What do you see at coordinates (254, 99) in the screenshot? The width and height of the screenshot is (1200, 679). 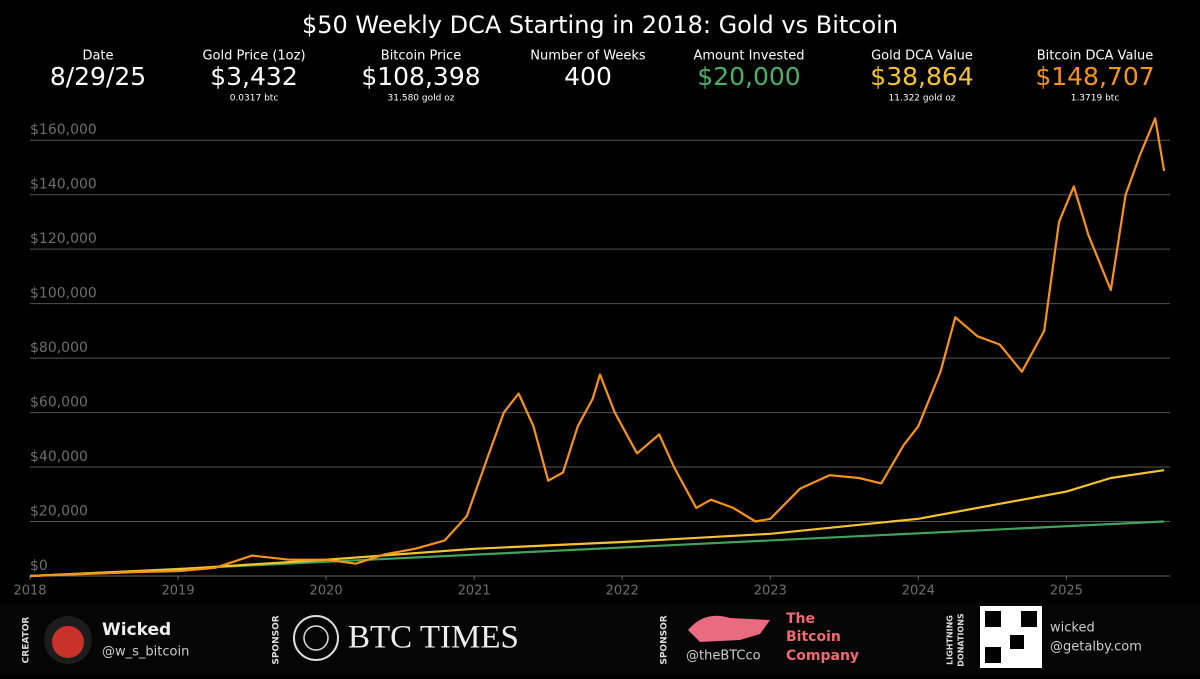 I see `stat-sub: 0.0317 btc` at bounding box center [254, 99].